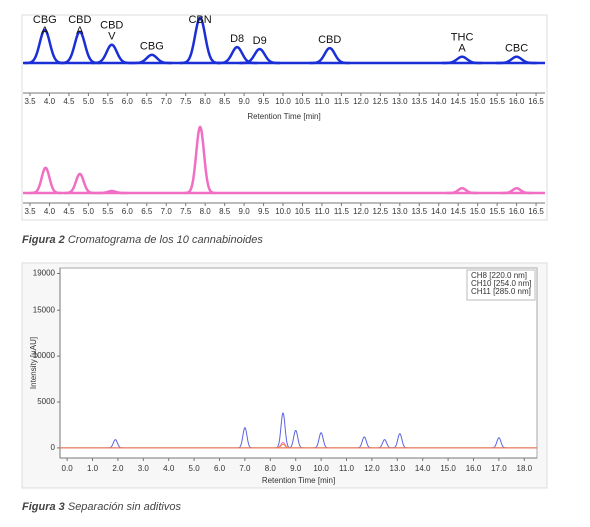 The width and height of the screenshot is (590, 527). I want to click on y-tick-label: 0, so click(53, 447).